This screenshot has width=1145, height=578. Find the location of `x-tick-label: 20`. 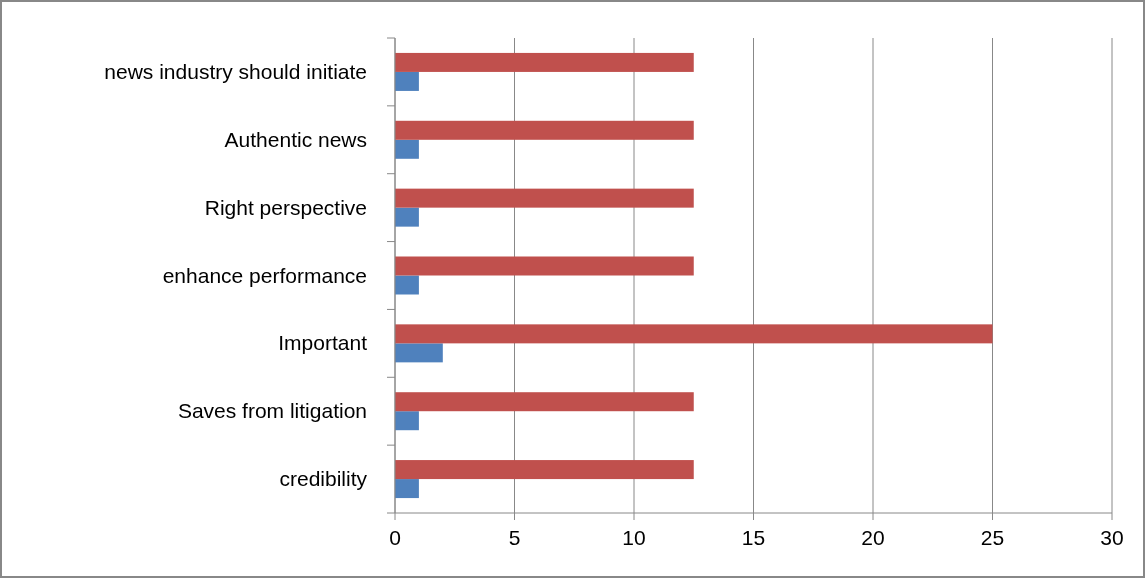

x-tick-label: 20 is located at coordinates (873, 537).